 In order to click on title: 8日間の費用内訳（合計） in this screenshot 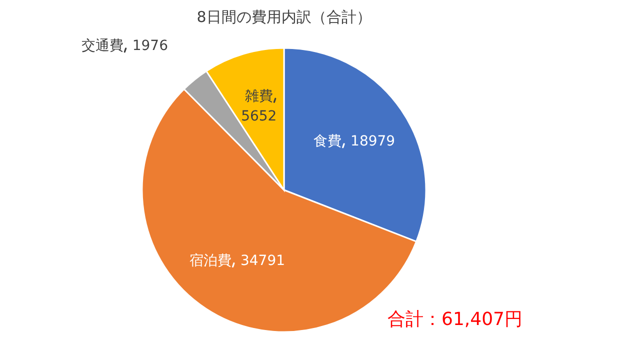, I will do `click(284, 17)`.